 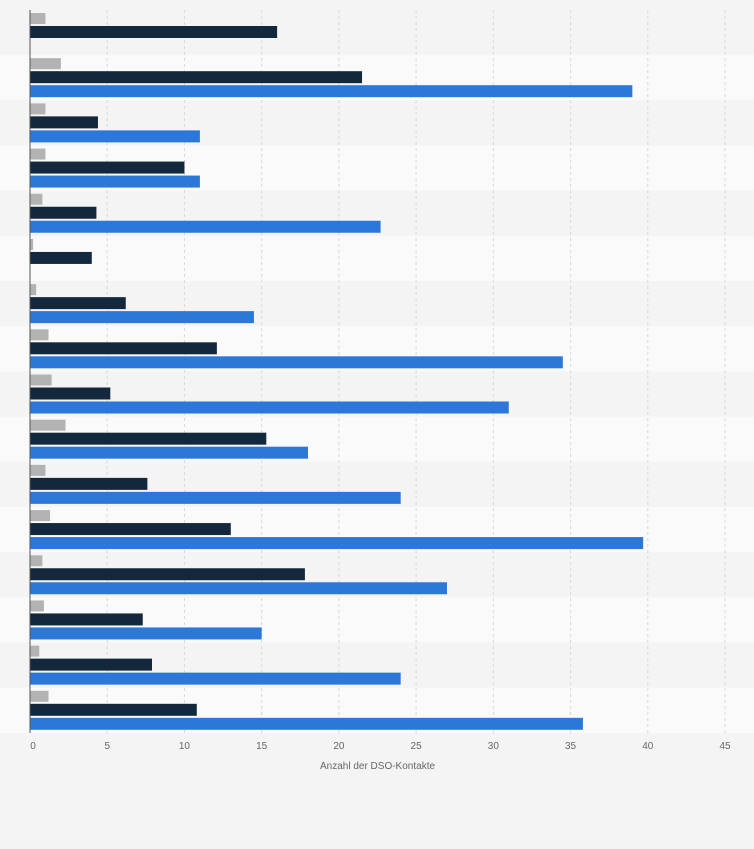 What do you see at coordinates (64, 122) in the screenshot?
I see `bar-s1-c2` at bounding box center [64, 122].